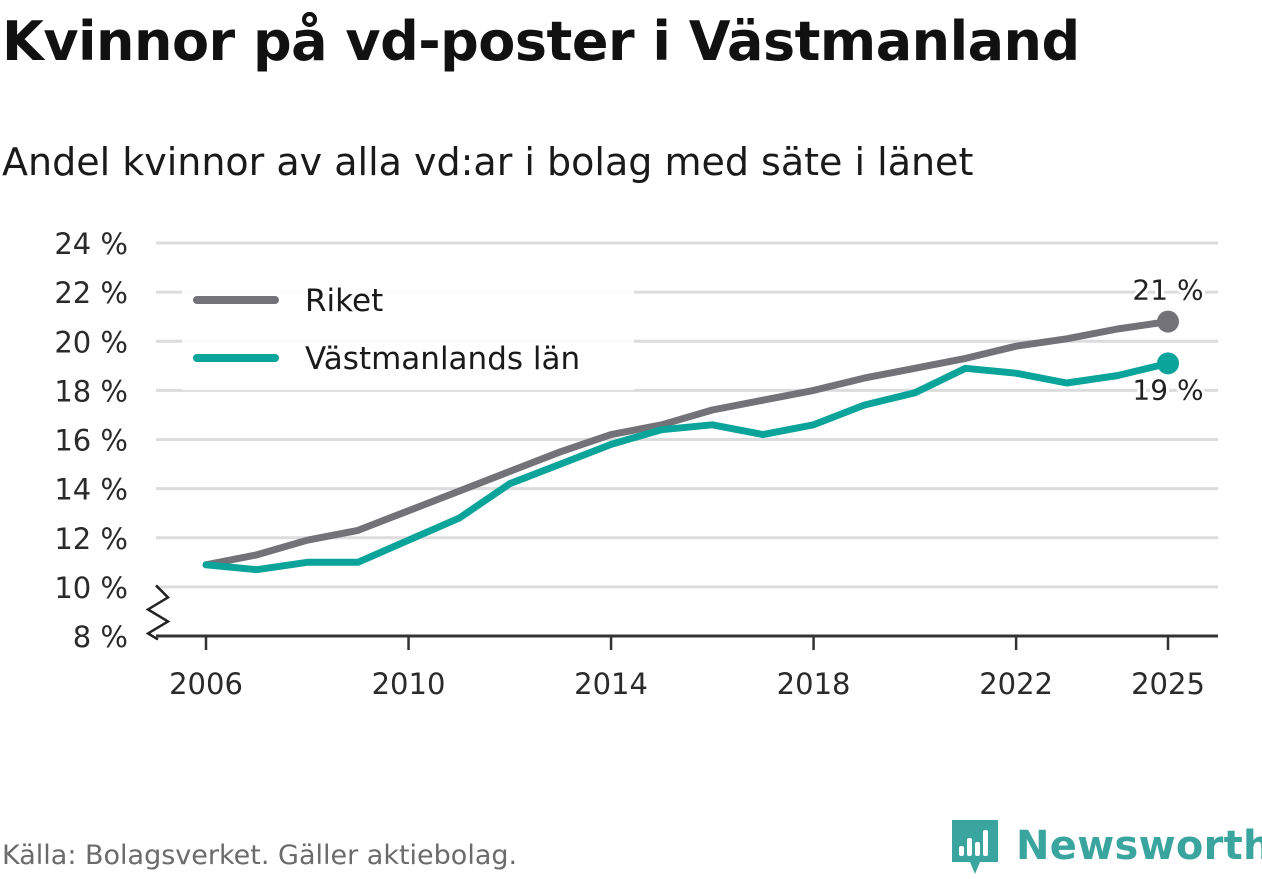  I want to click on axis-break-zigzag, so click(158, 612).